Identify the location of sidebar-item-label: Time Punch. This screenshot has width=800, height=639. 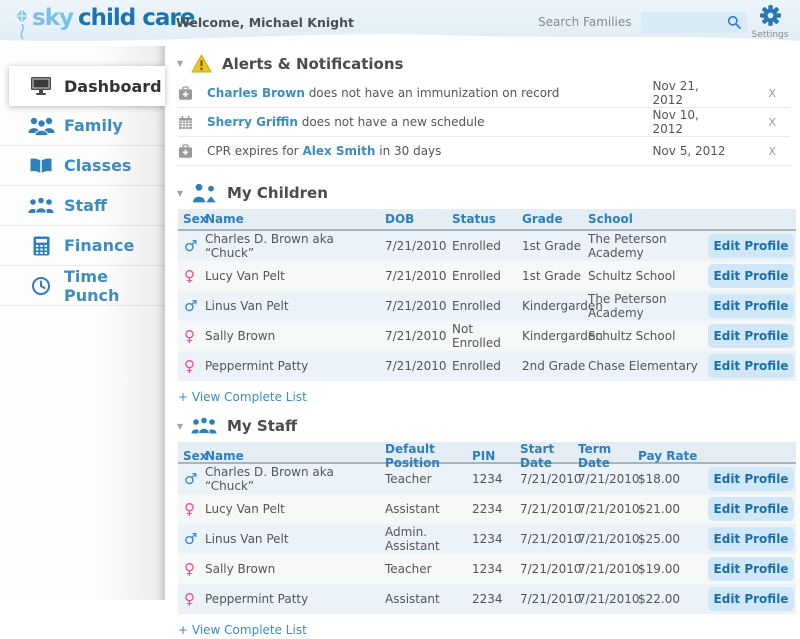
(92, 285).